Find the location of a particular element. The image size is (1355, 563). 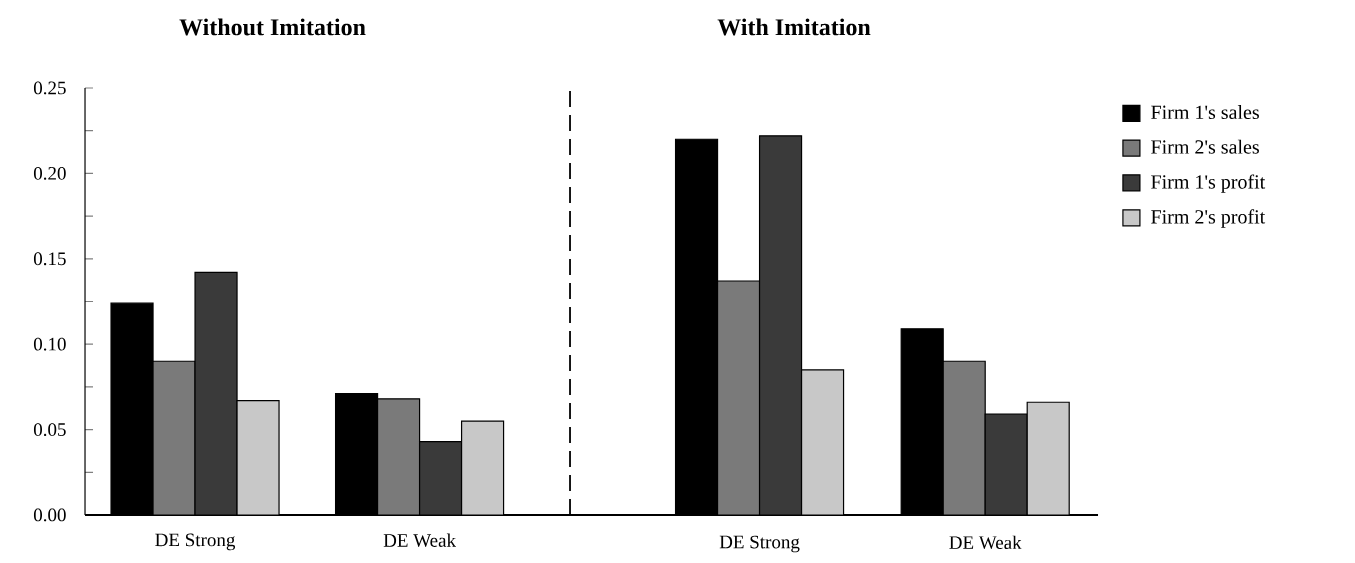

chart-title: With Imitation is located at coordinates (794, 27).